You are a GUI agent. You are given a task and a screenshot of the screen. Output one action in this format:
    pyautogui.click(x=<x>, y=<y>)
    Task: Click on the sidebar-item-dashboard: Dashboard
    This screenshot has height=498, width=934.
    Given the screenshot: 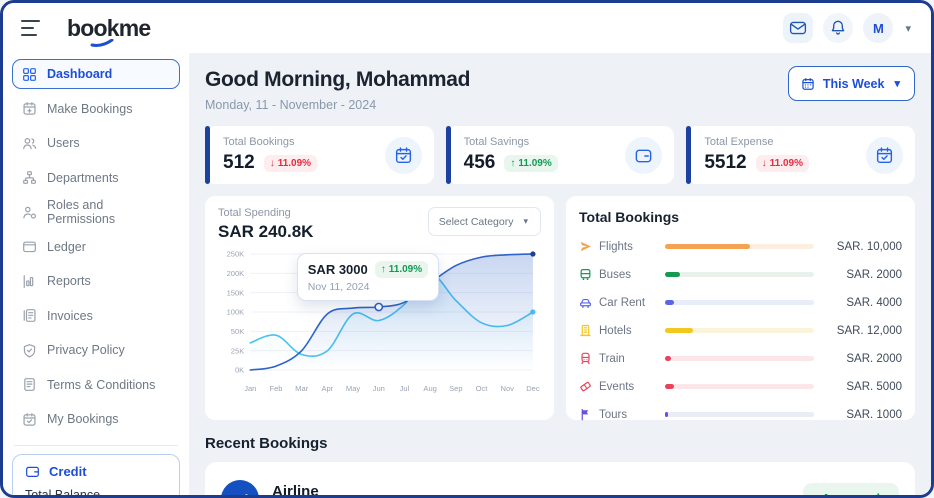 What is the action you would take?
    pyautogui.click(x=96, y=74)
    